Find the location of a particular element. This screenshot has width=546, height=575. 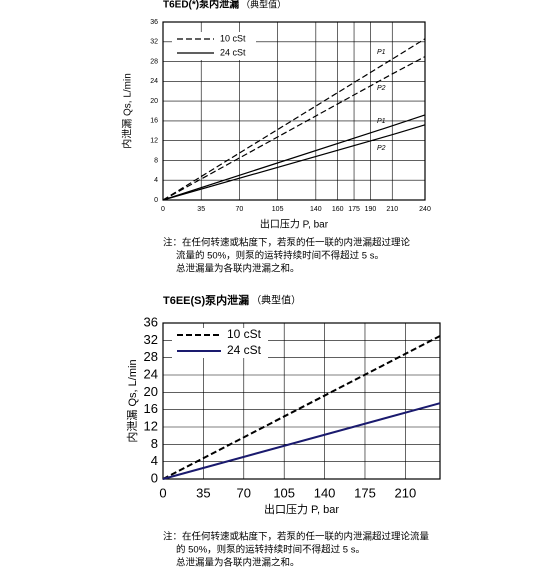

note-line: 注：在任何转速或粘度下，若泵的任一联的内泄漏超过理论流量 is located at coordinates (296, 537).